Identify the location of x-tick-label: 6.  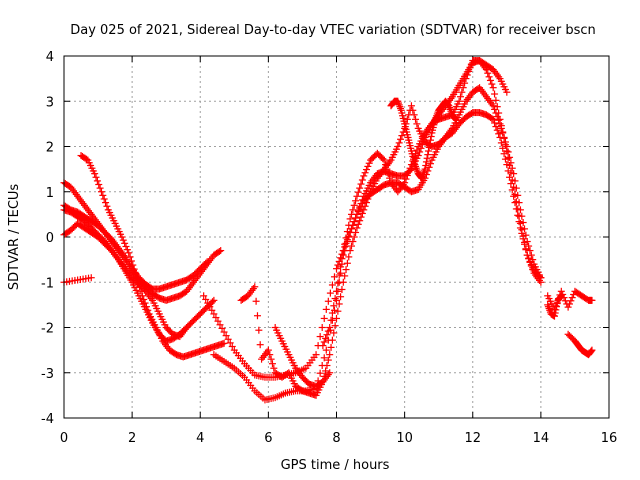
(268, 438).